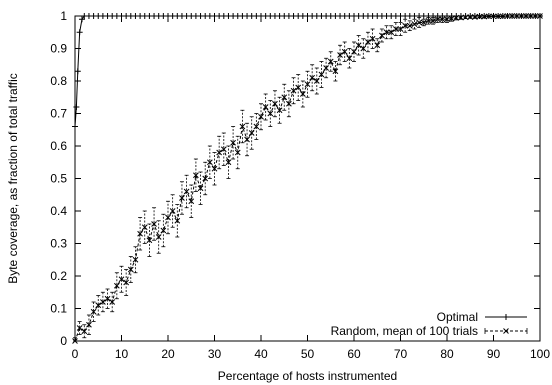 The width and height of the screenshot is (552, 385). I want to click on x-tick-label: 90, so click(494, 354).